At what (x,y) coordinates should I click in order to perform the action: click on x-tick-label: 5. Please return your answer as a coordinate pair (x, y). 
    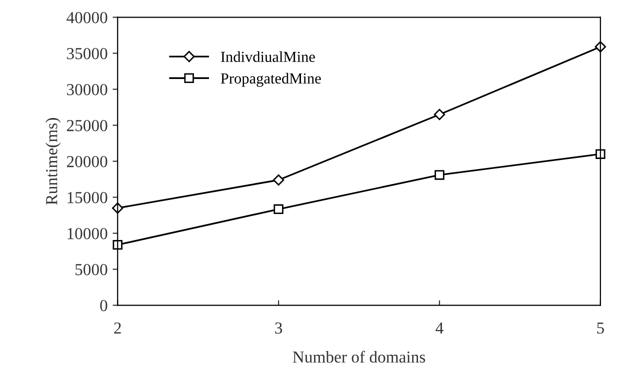
    Looking at the image, I should click on (600, 328).